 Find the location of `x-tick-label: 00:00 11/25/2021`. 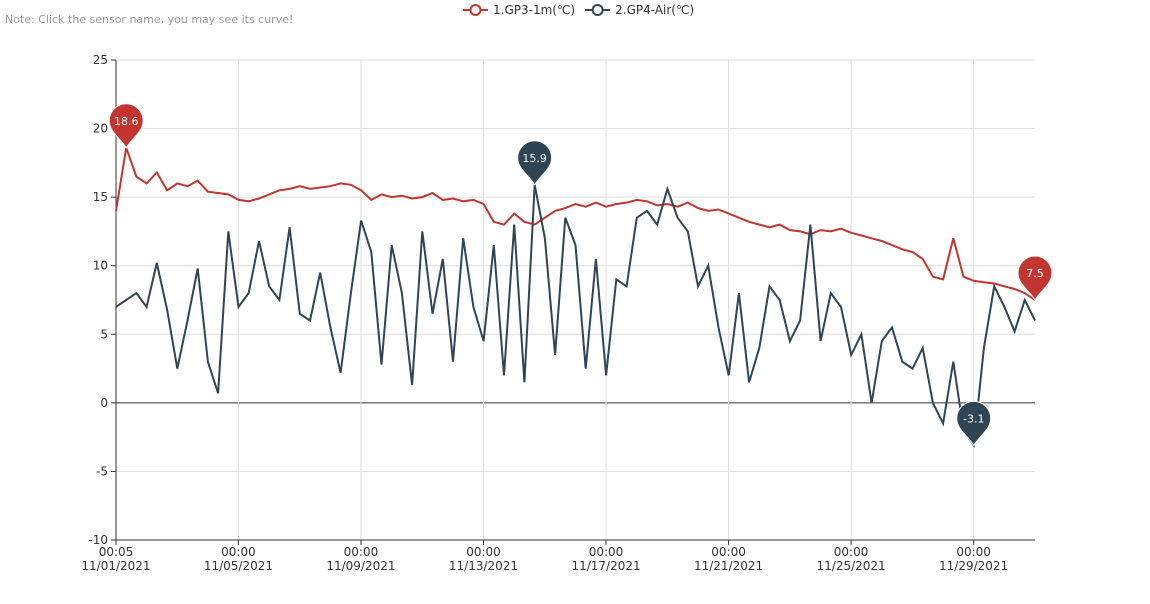

x-tick-label: 00:00 11/25/2021 is located at coordinates (851, 559).